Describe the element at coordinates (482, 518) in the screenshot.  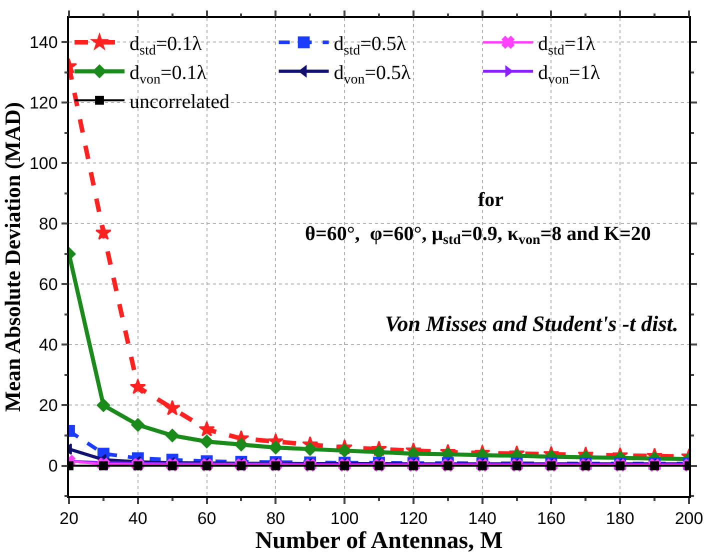
I see `x-tick-label: 140` at that location.